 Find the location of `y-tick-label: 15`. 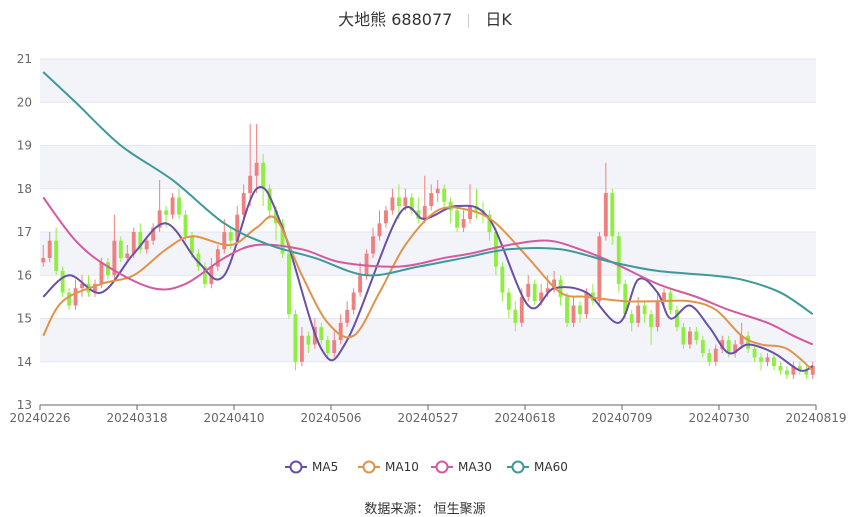

y-tick-label: 15 is located at coordinates (24, 319).